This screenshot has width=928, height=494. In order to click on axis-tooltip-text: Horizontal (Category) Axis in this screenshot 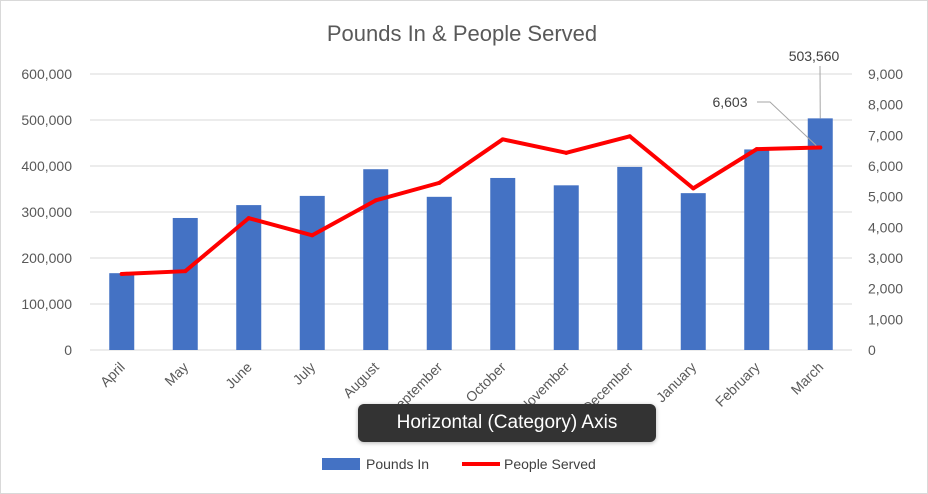, I will do `click(507, 422)`.